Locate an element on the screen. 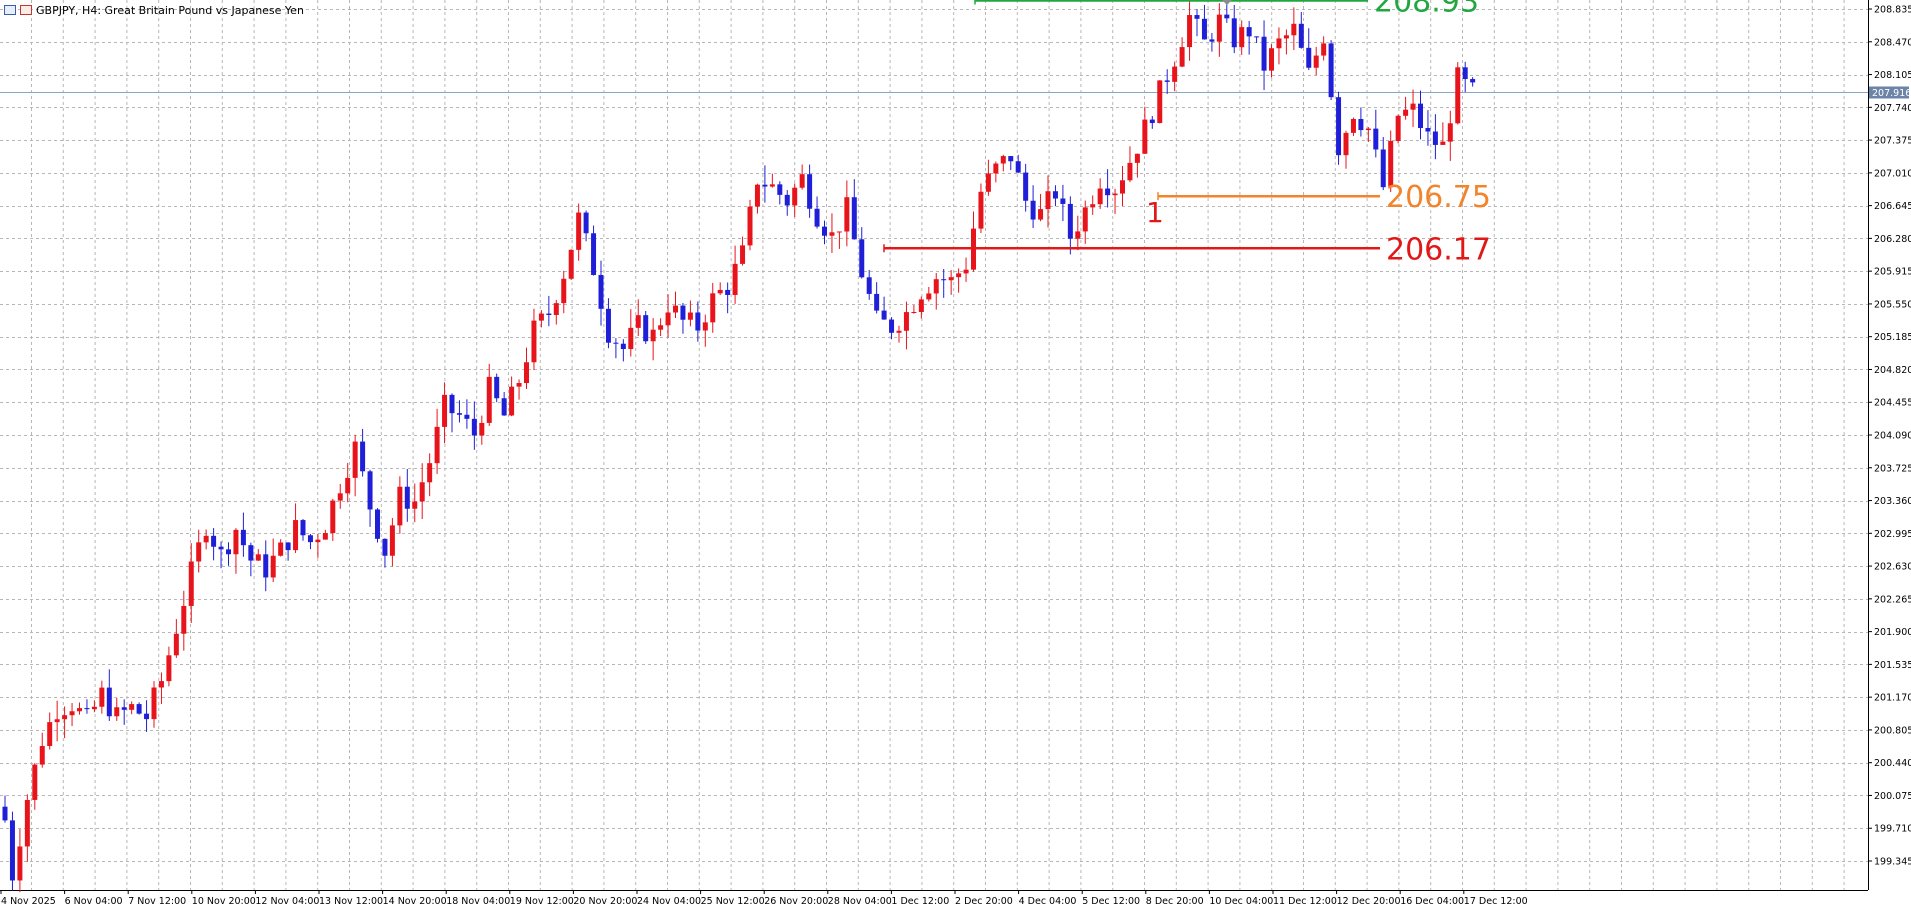 The height and width of the screenshot is (914, 1911). level-206.75: 206.75 is located at coordinates (1324, 197).